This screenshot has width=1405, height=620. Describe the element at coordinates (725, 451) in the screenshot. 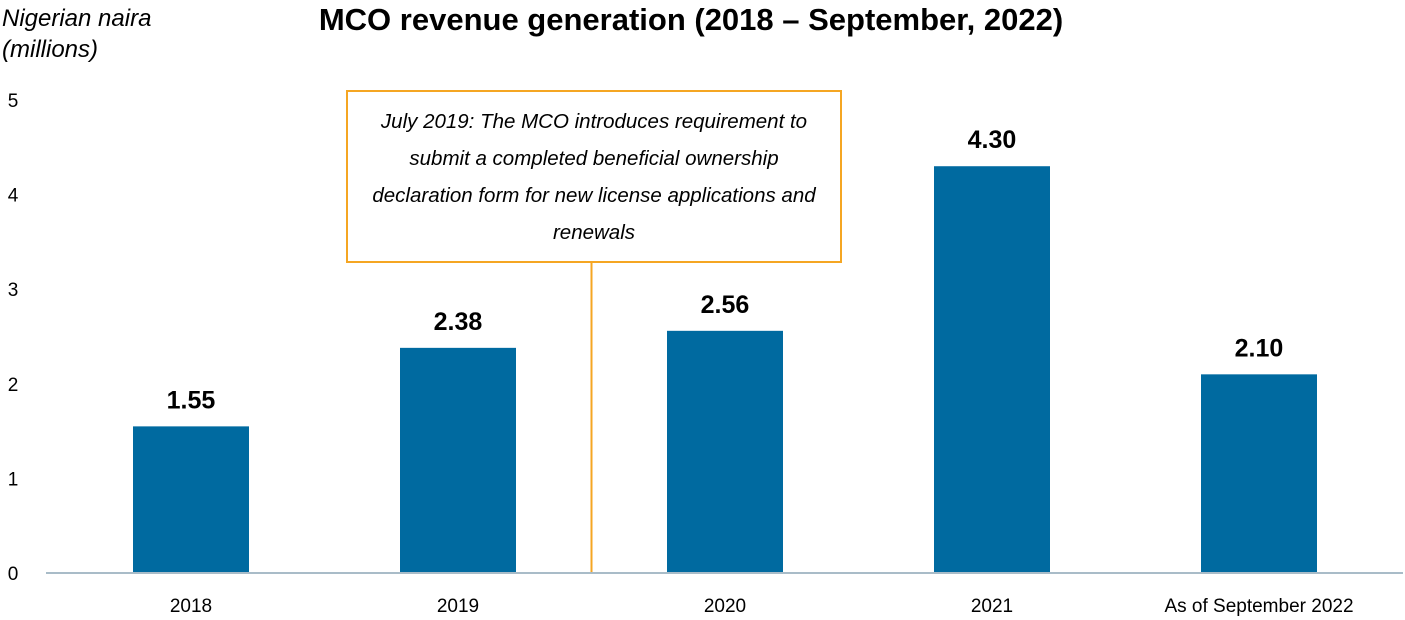

I see `bar-2020` at that location.